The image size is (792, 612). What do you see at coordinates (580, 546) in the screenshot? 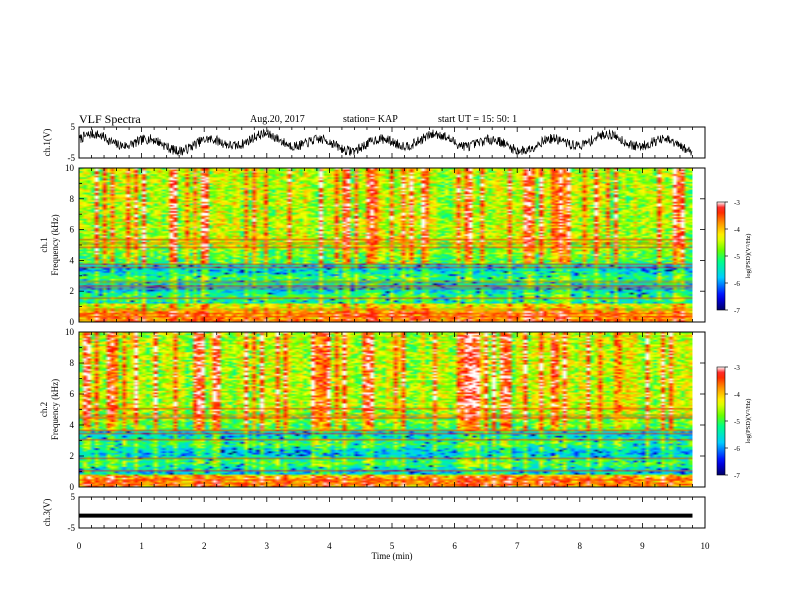
I see `time-tick-label: 8` at bounding box center [580, 546].